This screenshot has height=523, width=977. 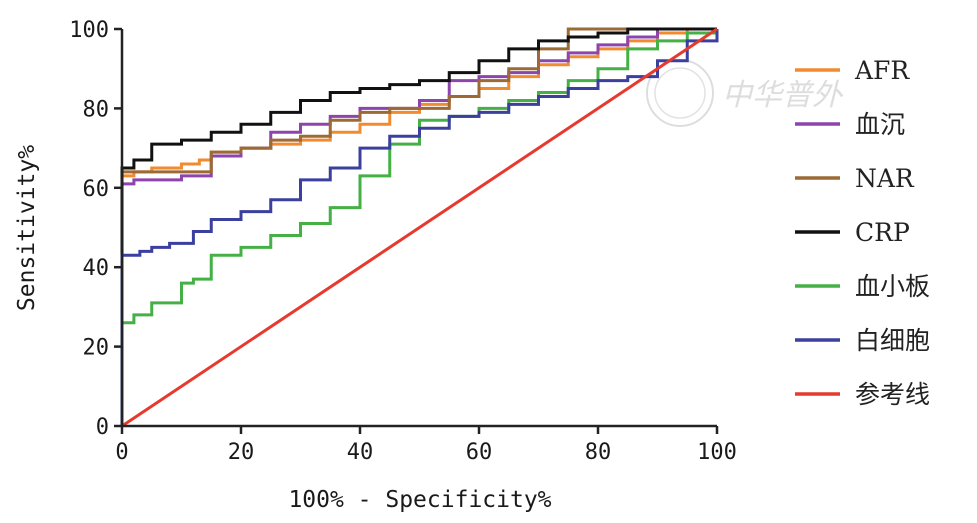 I want to click on y-tick-label: 100, so click(x=89, y=30).